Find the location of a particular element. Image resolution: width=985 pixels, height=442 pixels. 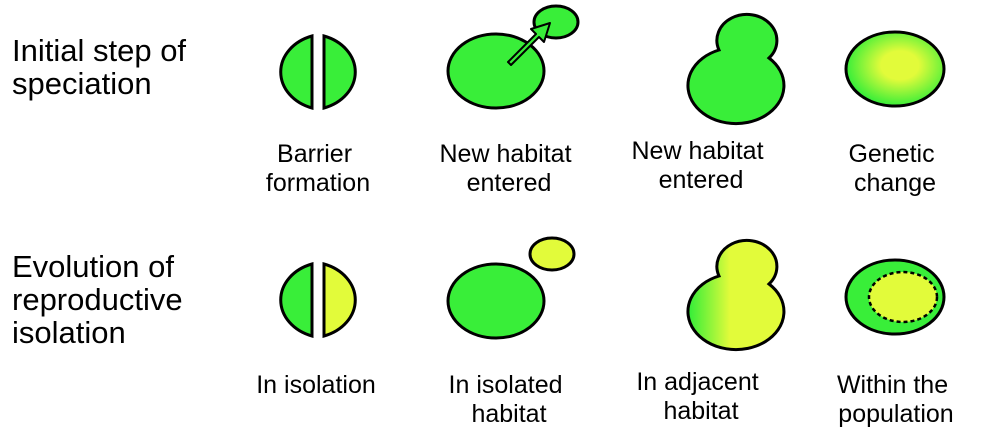

caption-barrier-formation: Barrier formation is located at coordinates (318, 168).